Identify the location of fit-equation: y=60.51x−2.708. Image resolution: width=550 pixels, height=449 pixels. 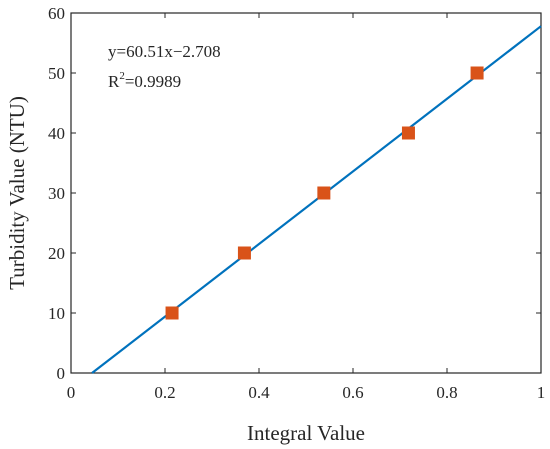
(164, 51).